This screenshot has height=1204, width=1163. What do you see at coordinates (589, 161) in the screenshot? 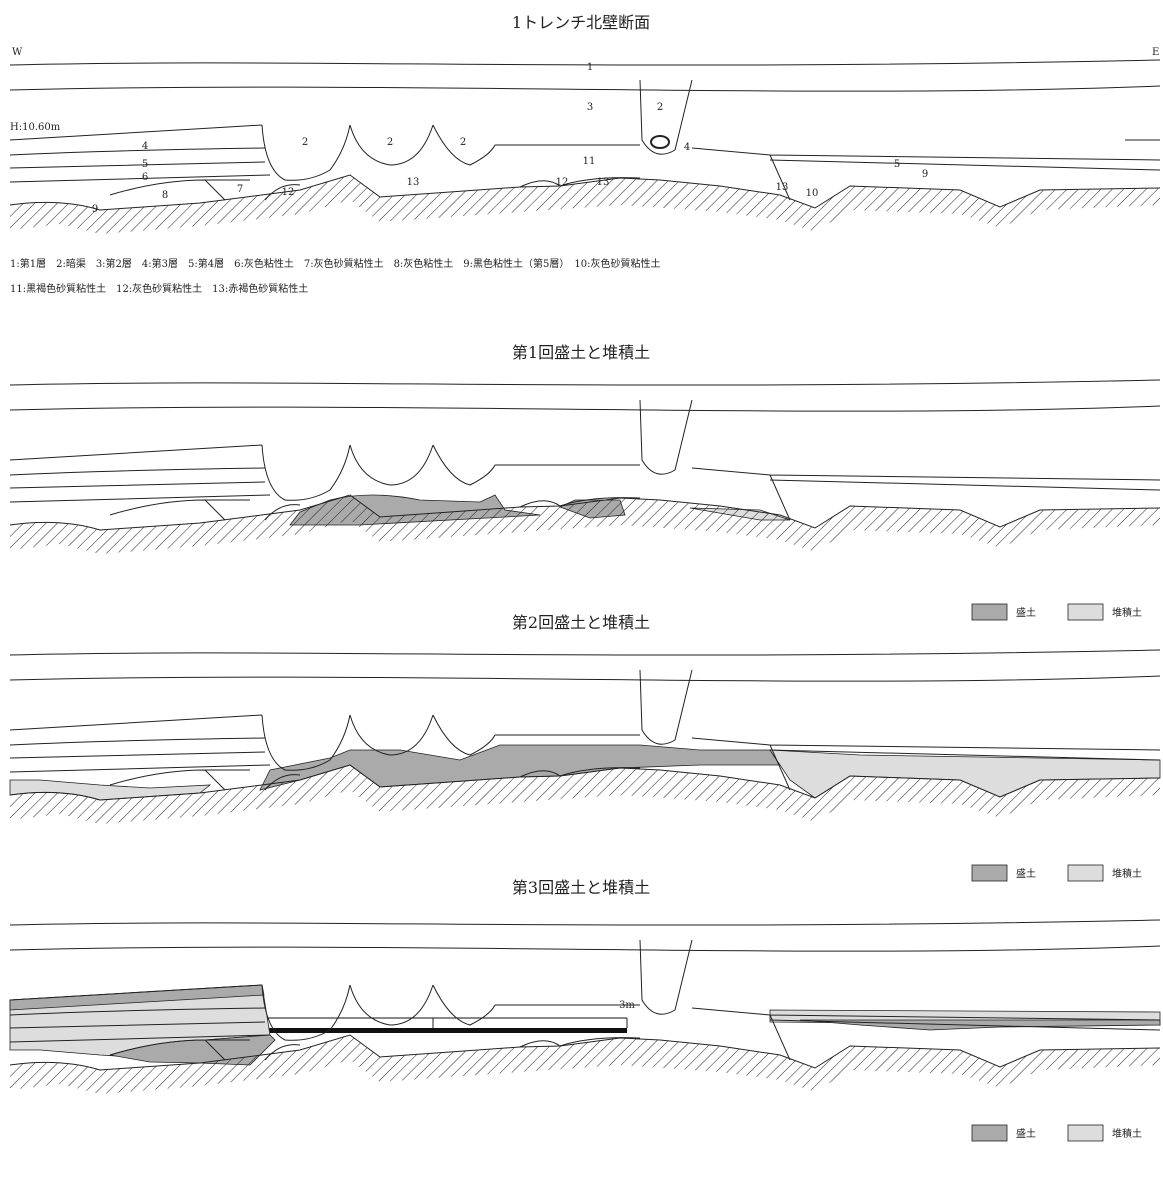
I see `layer-label: 11` at bounding box center [589, 161].